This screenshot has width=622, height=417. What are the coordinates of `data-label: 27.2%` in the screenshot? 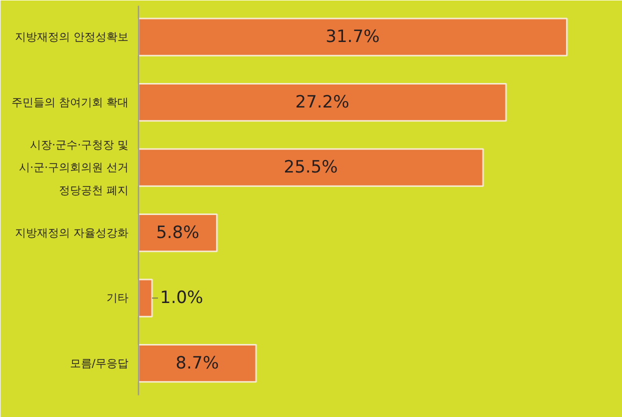 It's located at (322, 102).